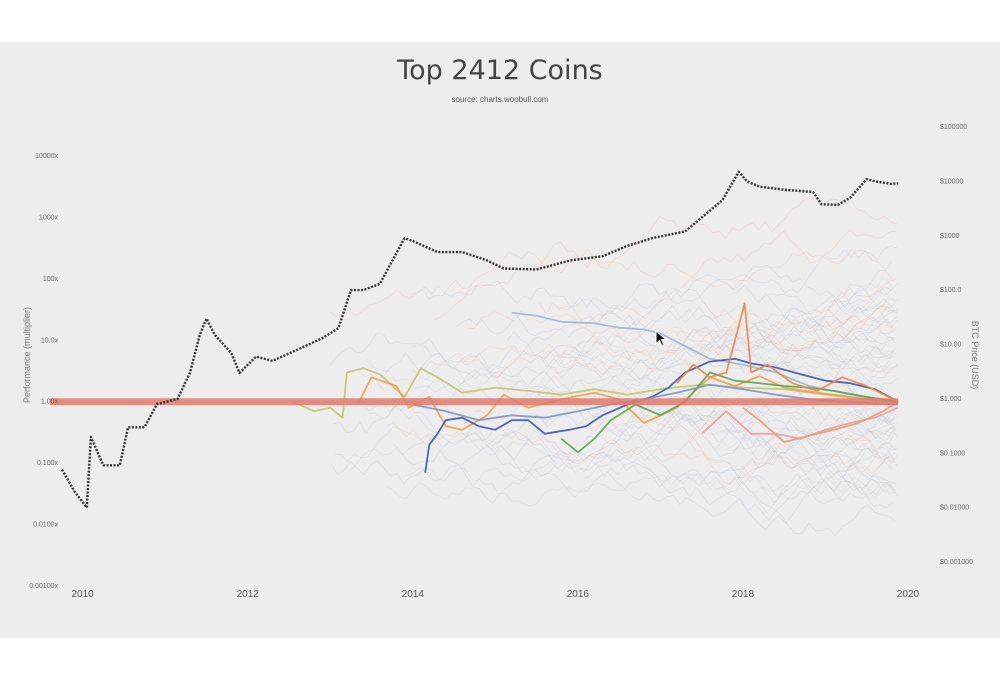  What do you see at coordinates (500, 99) in the screenshot?
I see `chart-source: source: charts.woobull.com` at bounding box center [500, 99].